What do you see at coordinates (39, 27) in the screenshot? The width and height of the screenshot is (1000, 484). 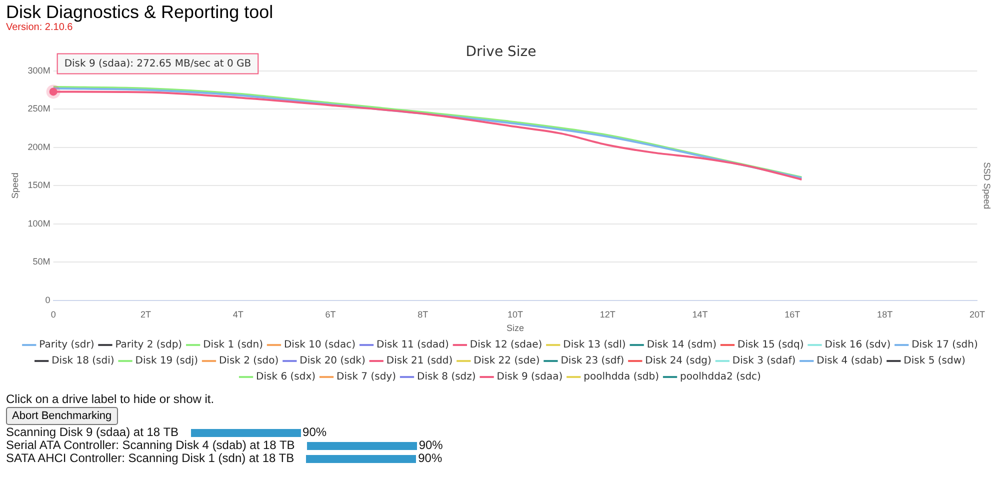 I see `text: Version: 2.10.6` at bounding box center [39, 27].